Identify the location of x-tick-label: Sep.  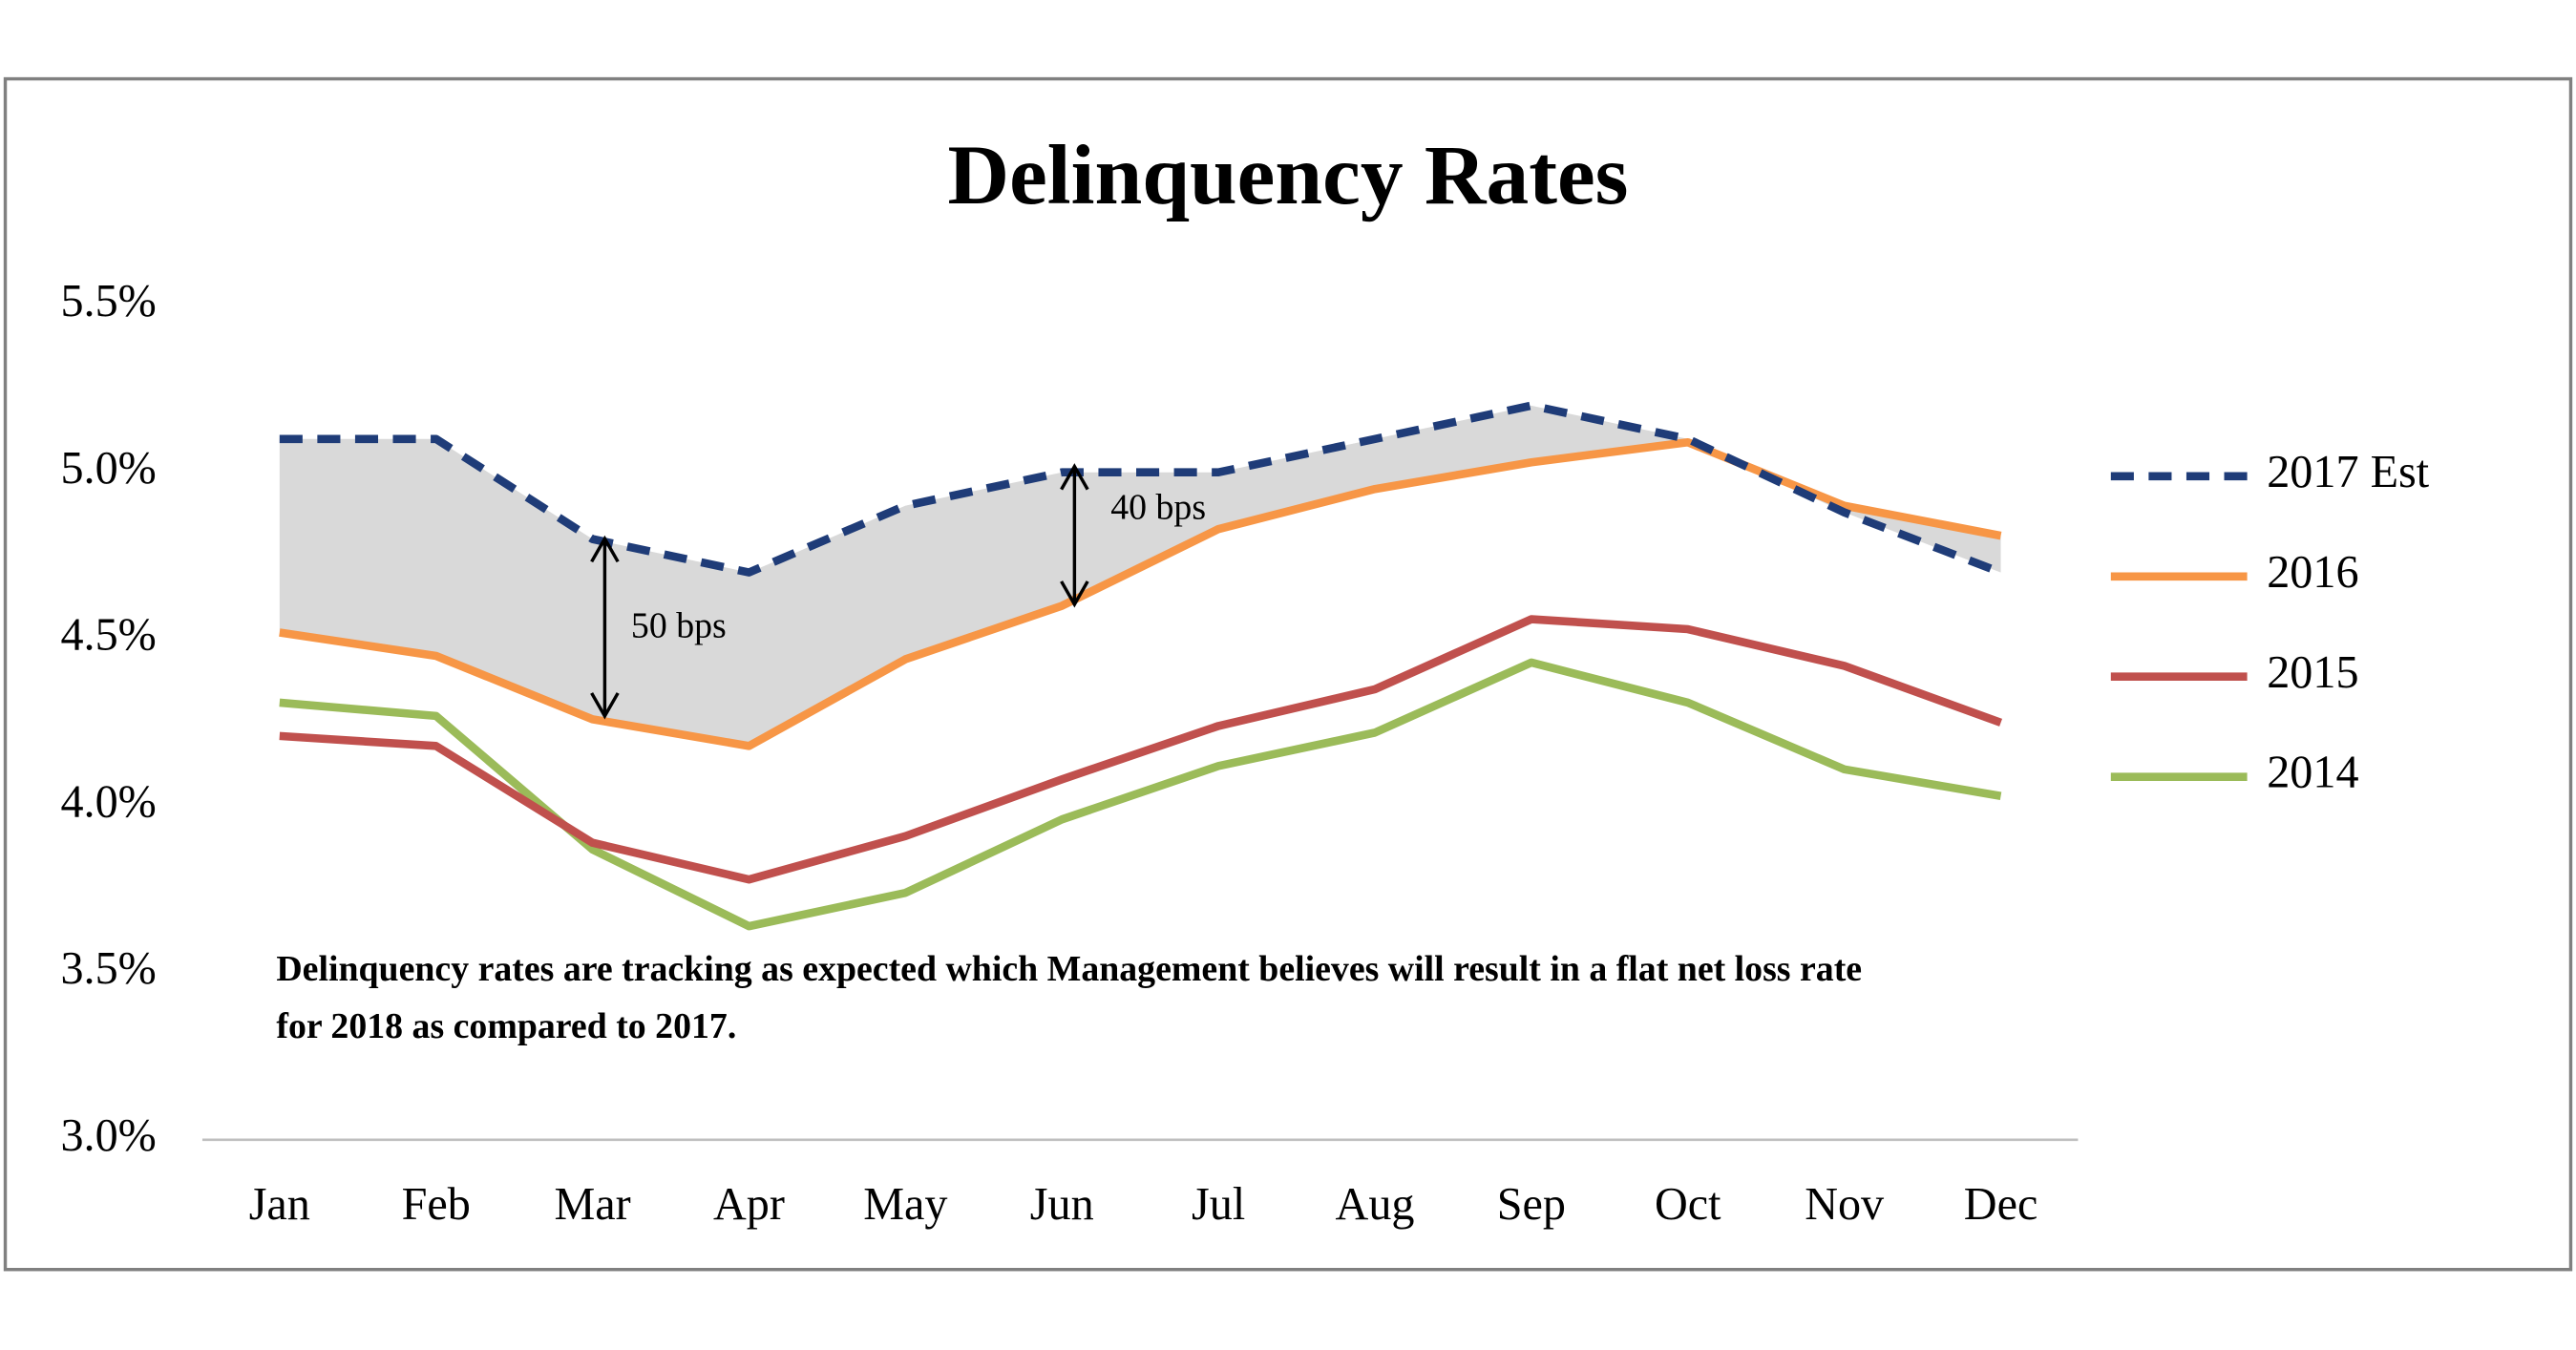
(1531, 1204).